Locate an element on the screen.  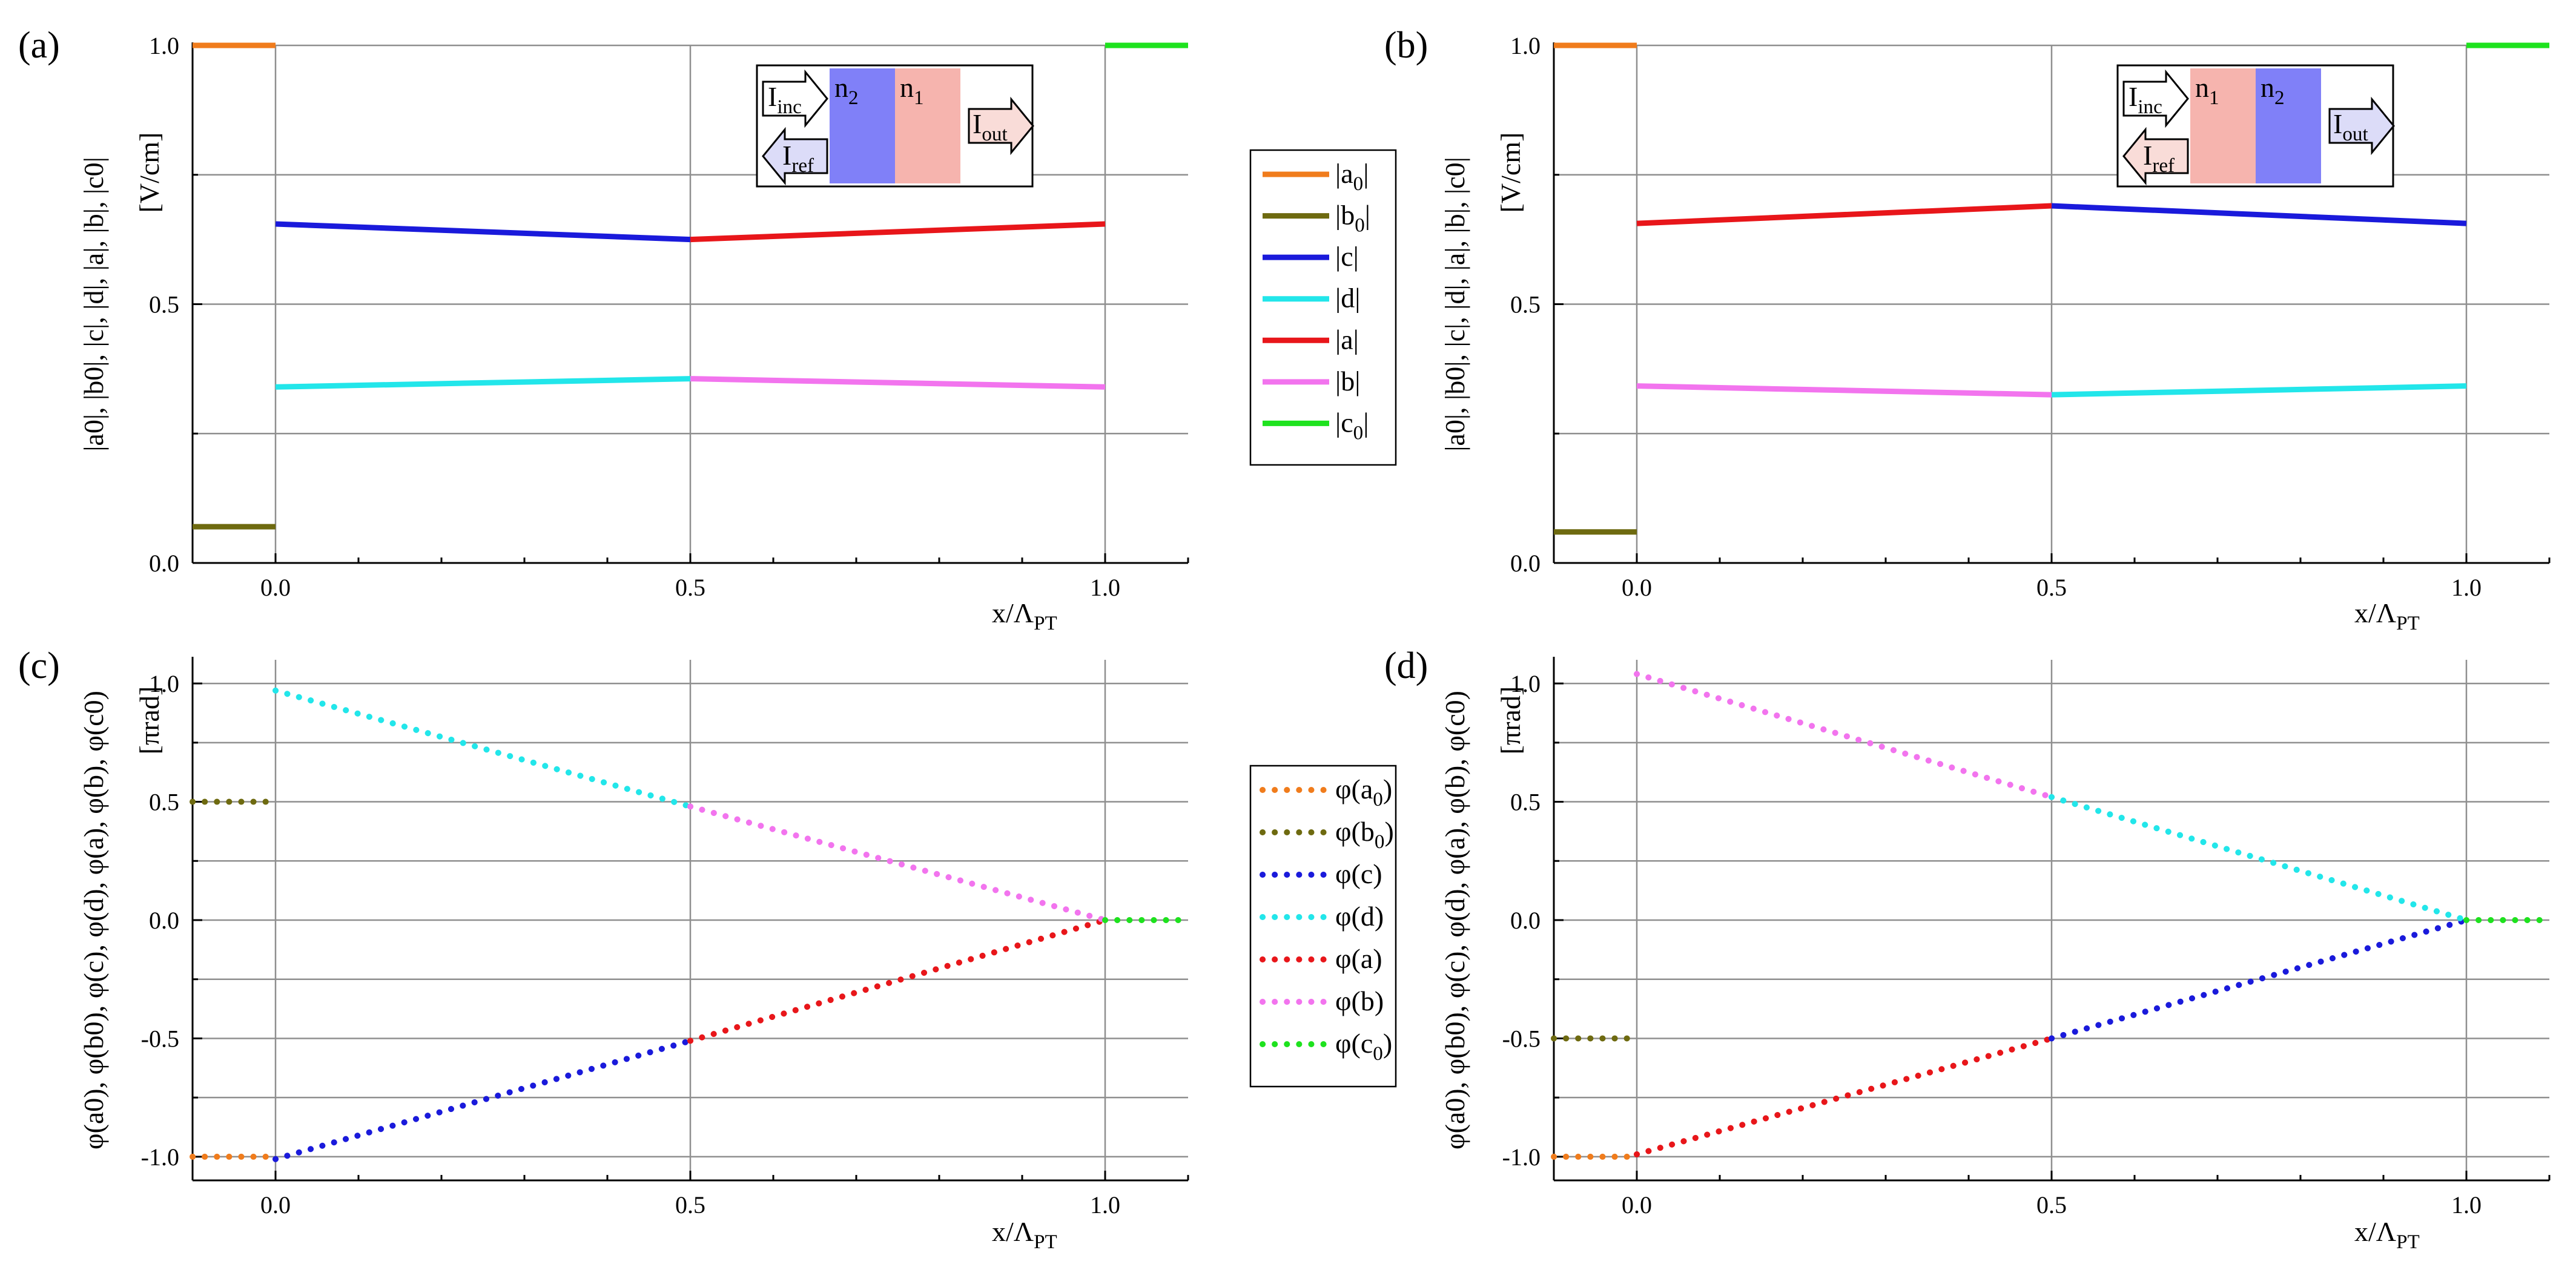
inset-reflected-arrow is located at coordinates (795, 156).